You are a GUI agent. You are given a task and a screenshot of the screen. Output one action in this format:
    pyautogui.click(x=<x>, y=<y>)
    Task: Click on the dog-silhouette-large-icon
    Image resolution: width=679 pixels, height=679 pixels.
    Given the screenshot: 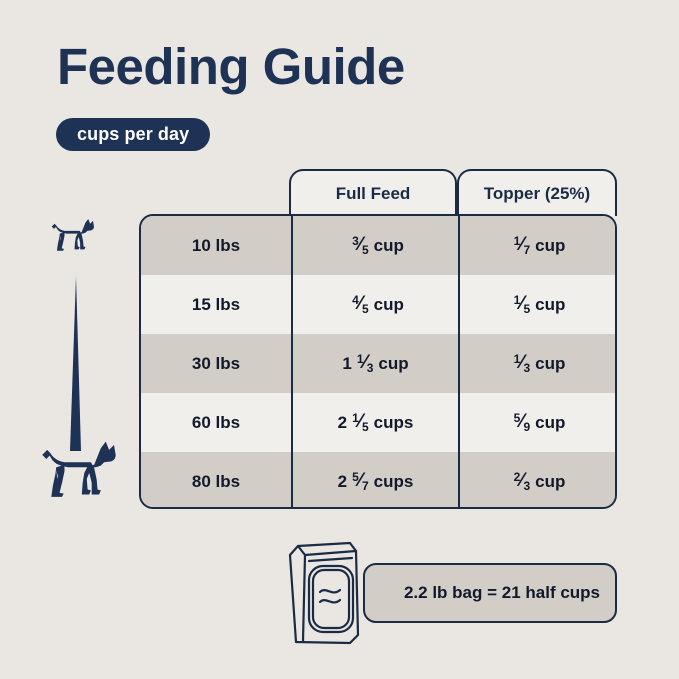 What is the action you would take?
    pyautogui.click(x=81, y=475)
    